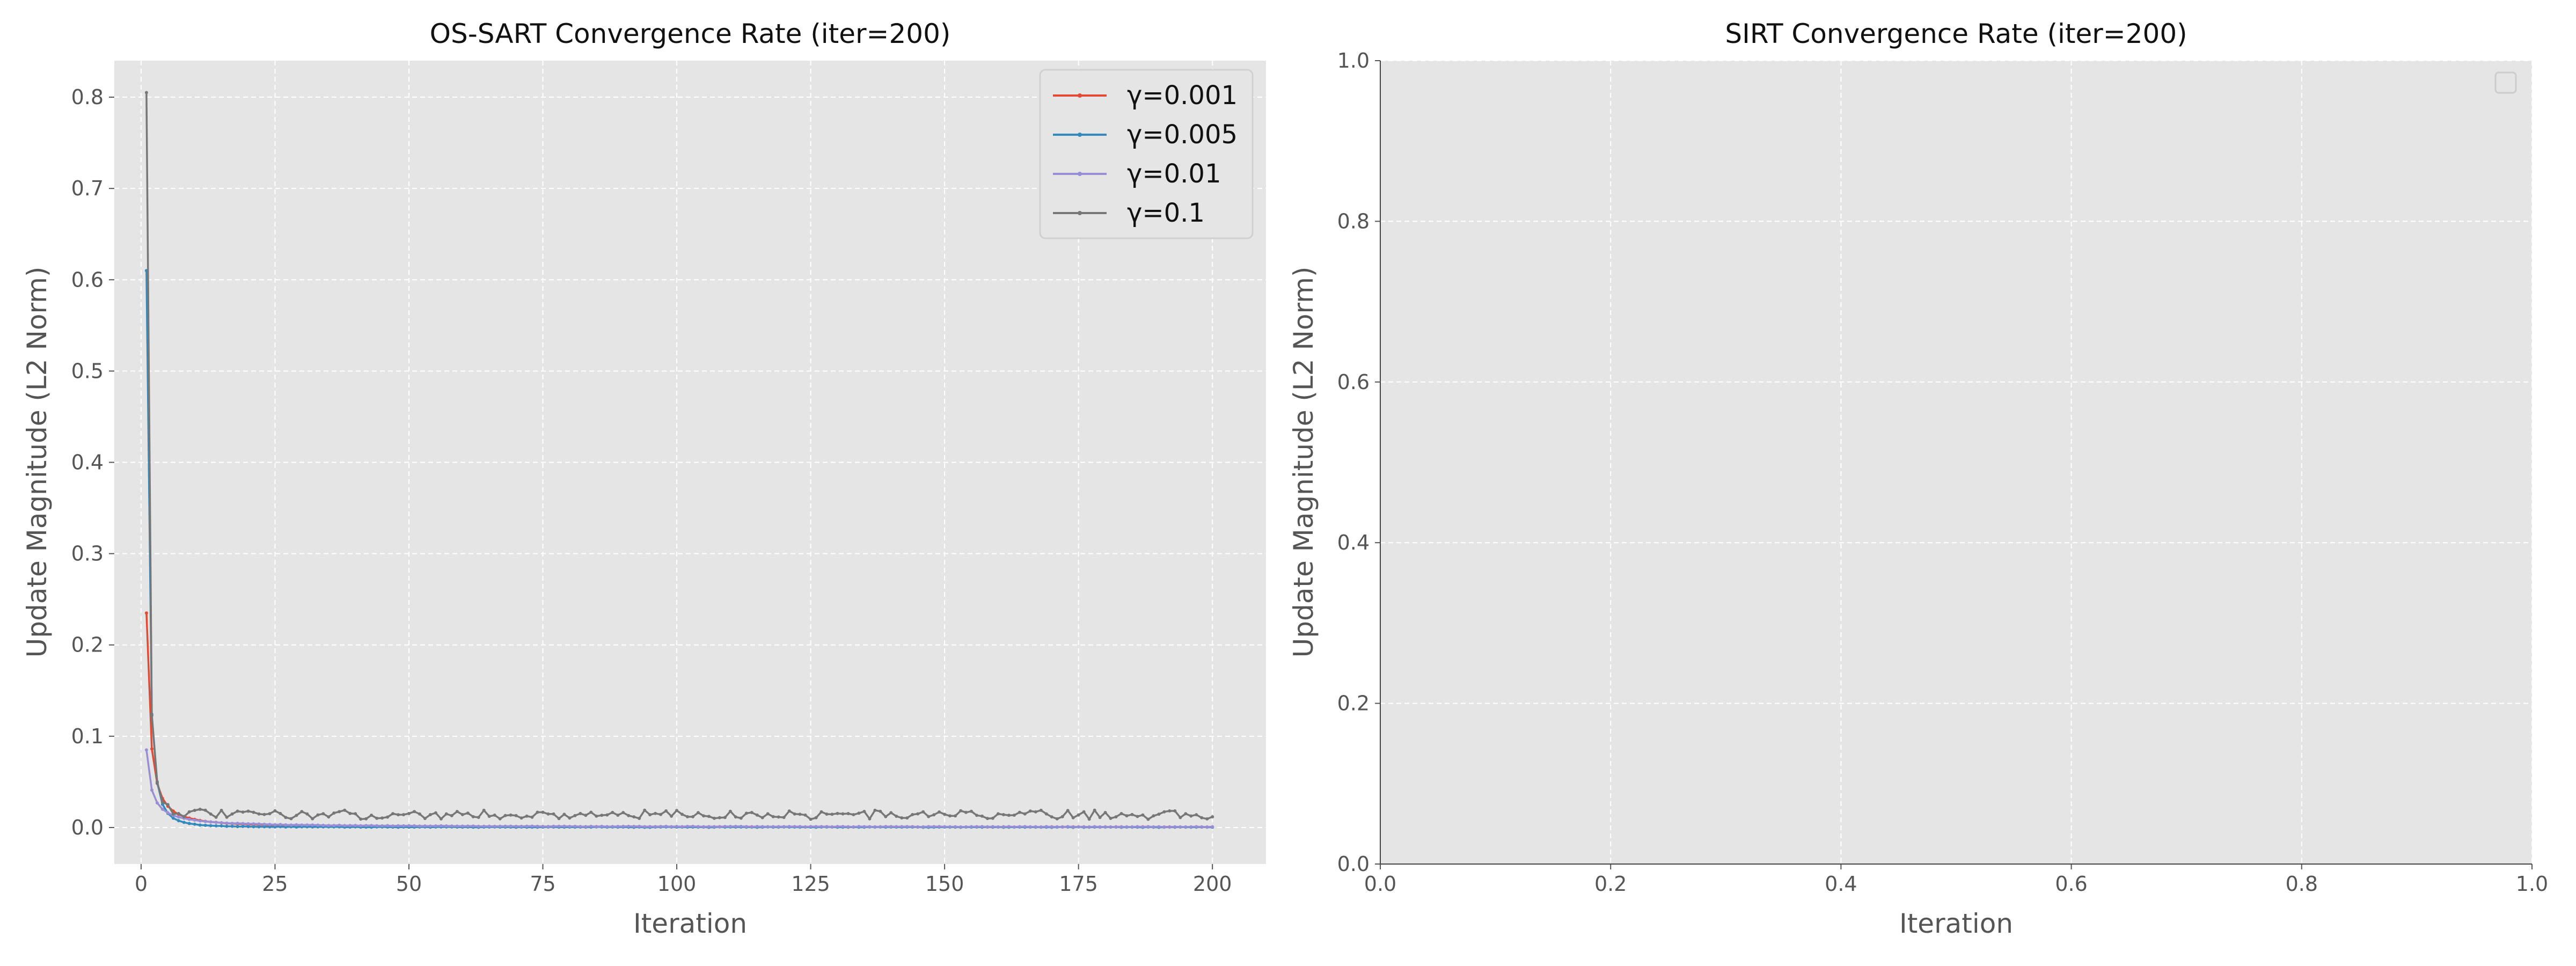 This screenshot has height=966, width=2576. I want to click on legend-entry-gamma-0.01: γ=0.01, so click(1137, 174).